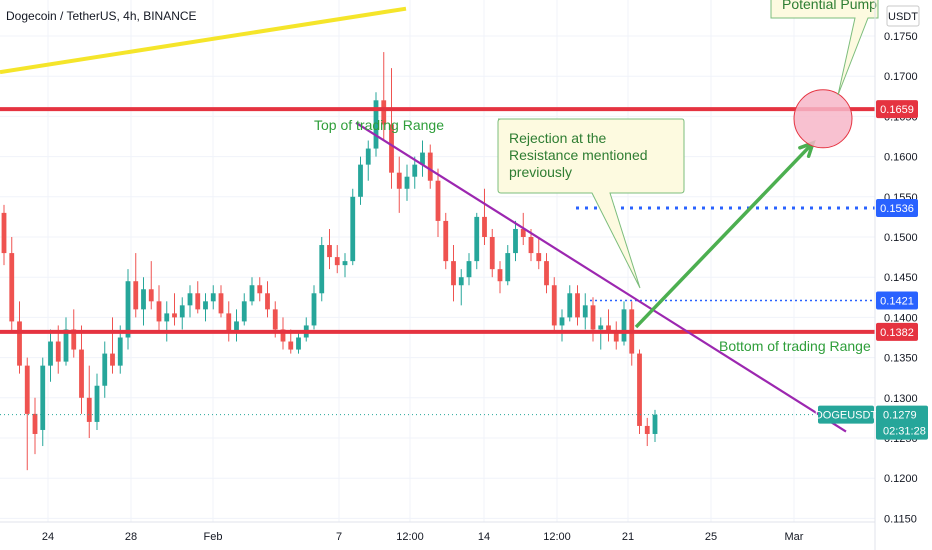  I want to click on y-tick-label: 0.1700, so click(901, 77).